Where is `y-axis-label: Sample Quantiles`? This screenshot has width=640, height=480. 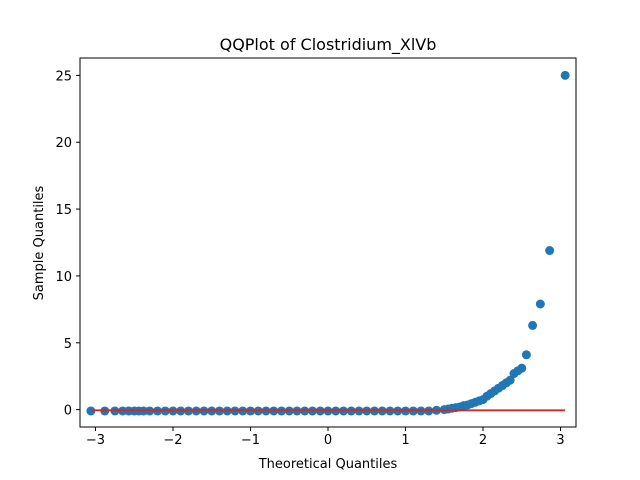
y-axis-label: Sample Quantiles is located at coordinates (39, 242).